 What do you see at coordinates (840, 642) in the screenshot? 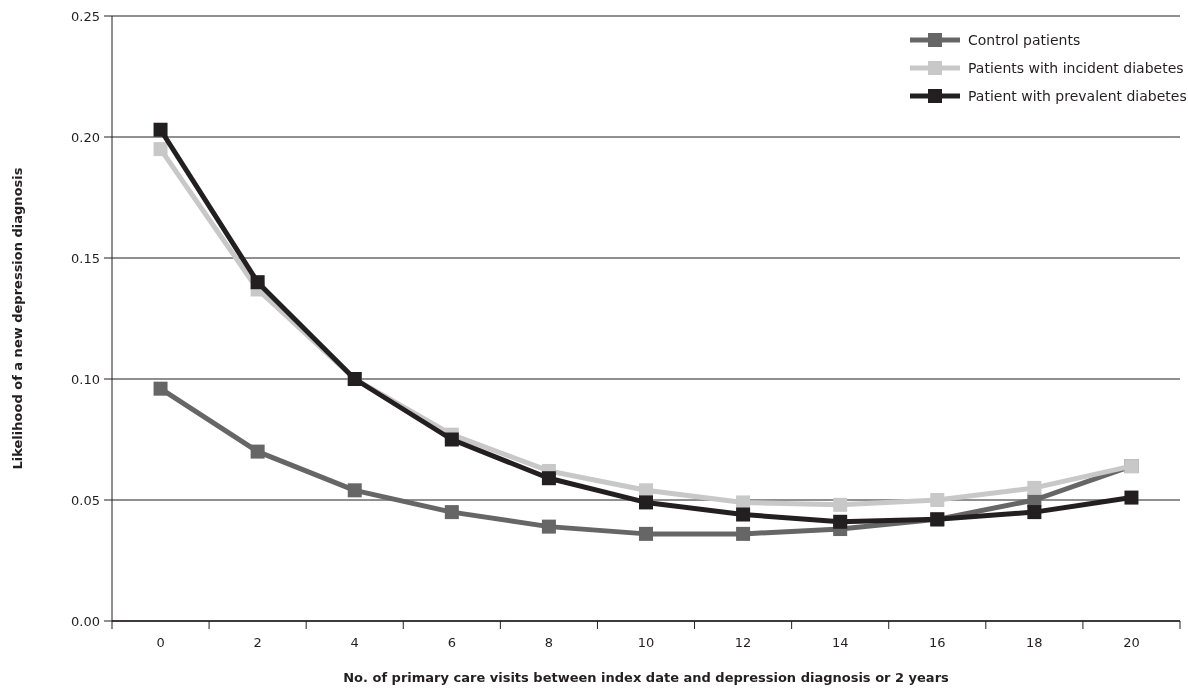
I see `x-tick-label: 14` at bounding box center [840, 642].